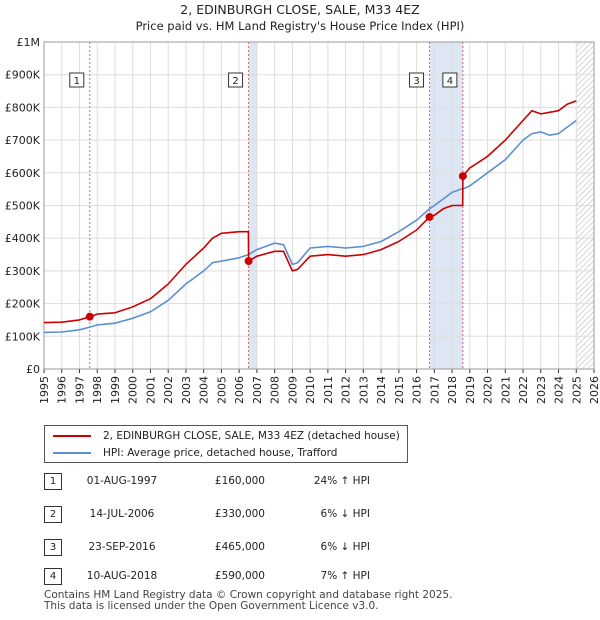 The image size is (600, 620). I want to click on sale-price: £465,000, so click(239, 547).